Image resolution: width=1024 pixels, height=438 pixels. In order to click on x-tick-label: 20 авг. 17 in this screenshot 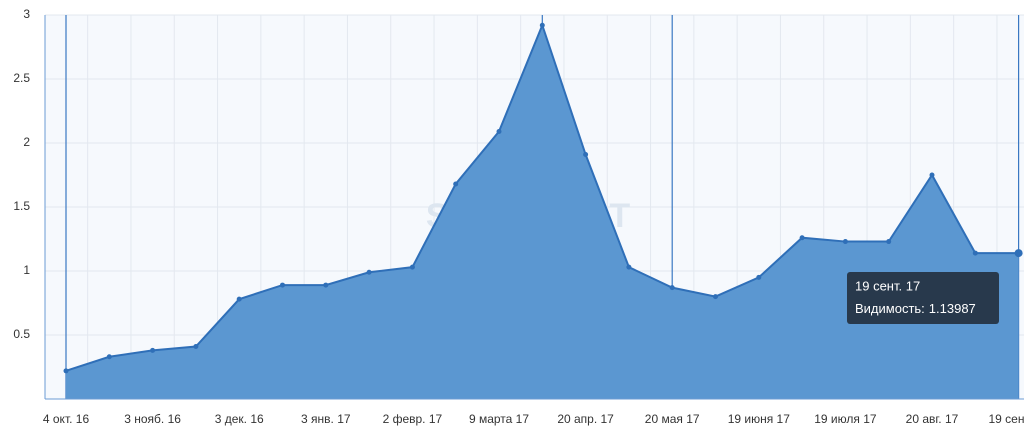, I will do `click(932, 419)`.